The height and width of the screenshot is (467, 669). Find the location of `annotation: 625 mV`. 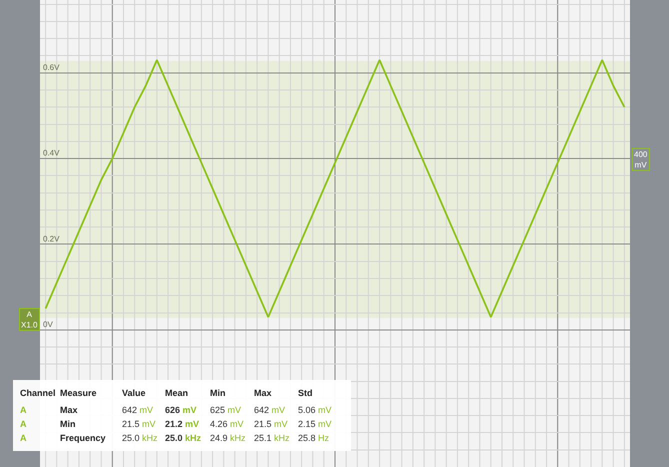

annotation: 625 mV is located at coordinates (226, 410).